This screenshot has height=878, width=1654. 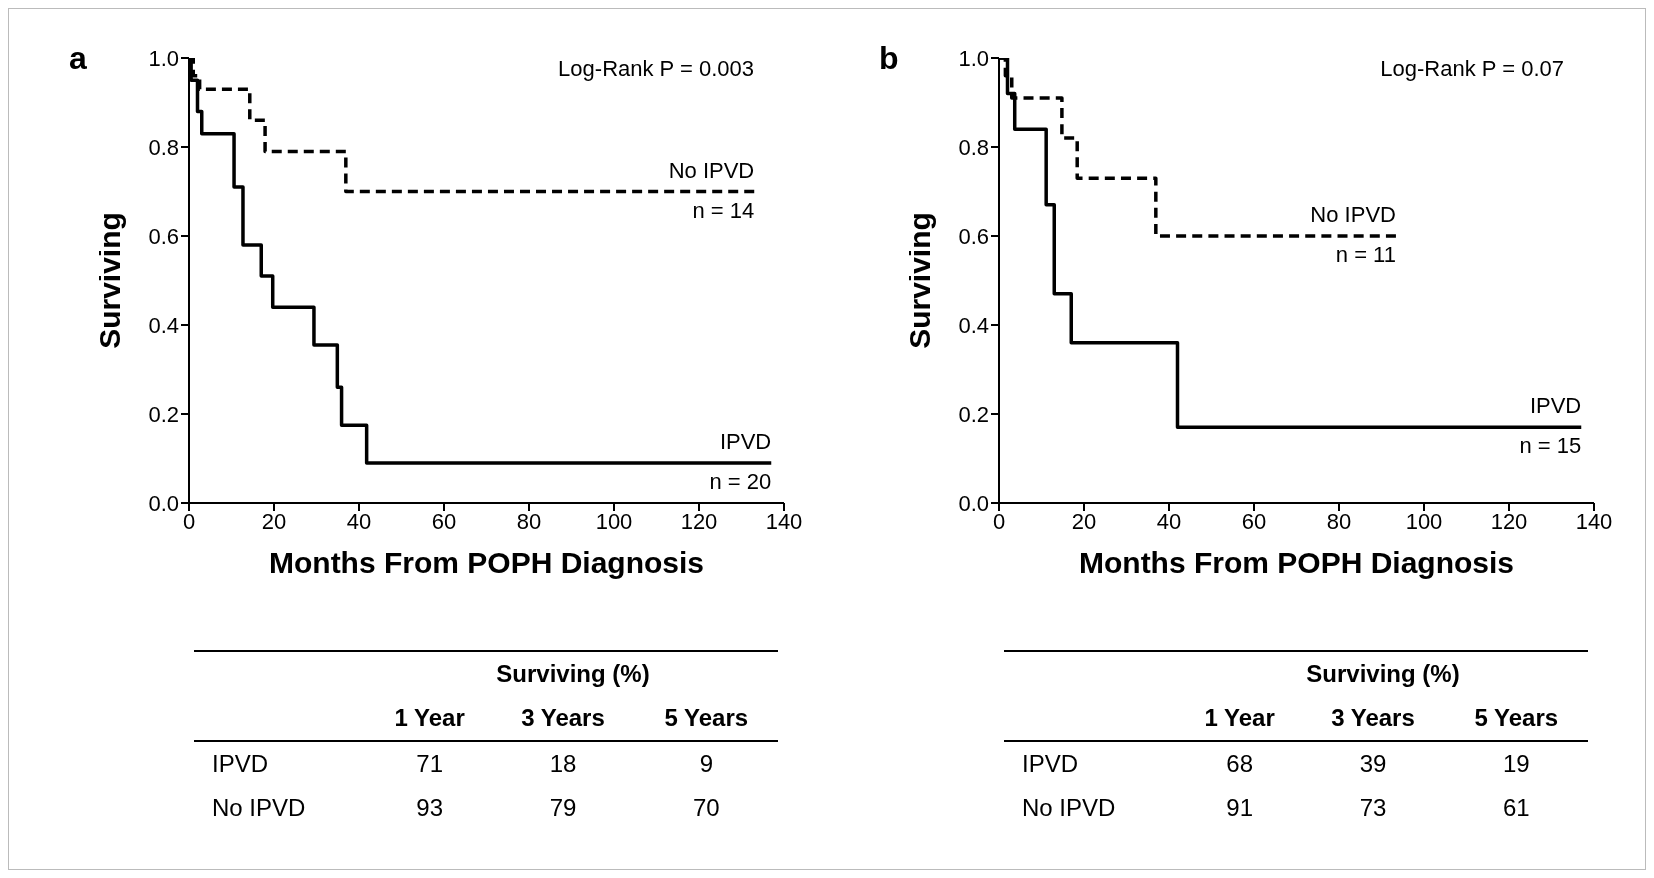 I want to click on annotation: n = 15, so click(x=1550, y=446).